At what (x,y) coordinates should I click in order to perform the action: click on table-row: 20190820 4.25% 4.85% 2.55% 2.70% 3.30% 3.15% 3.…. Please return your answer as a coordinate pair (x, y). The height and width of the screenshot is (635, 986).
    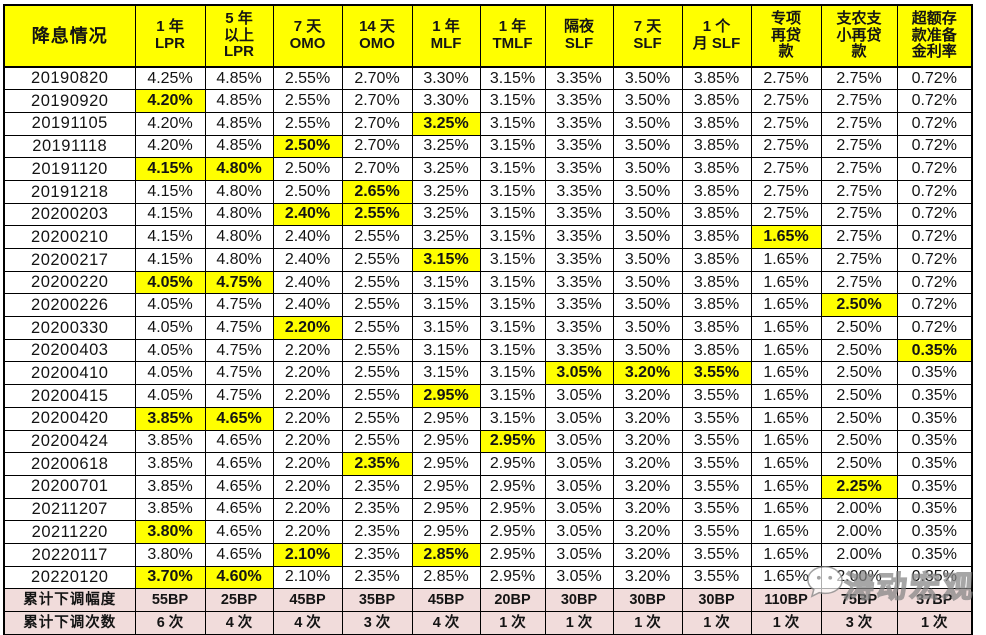
    Looking at the image, I should click on (488, 78).